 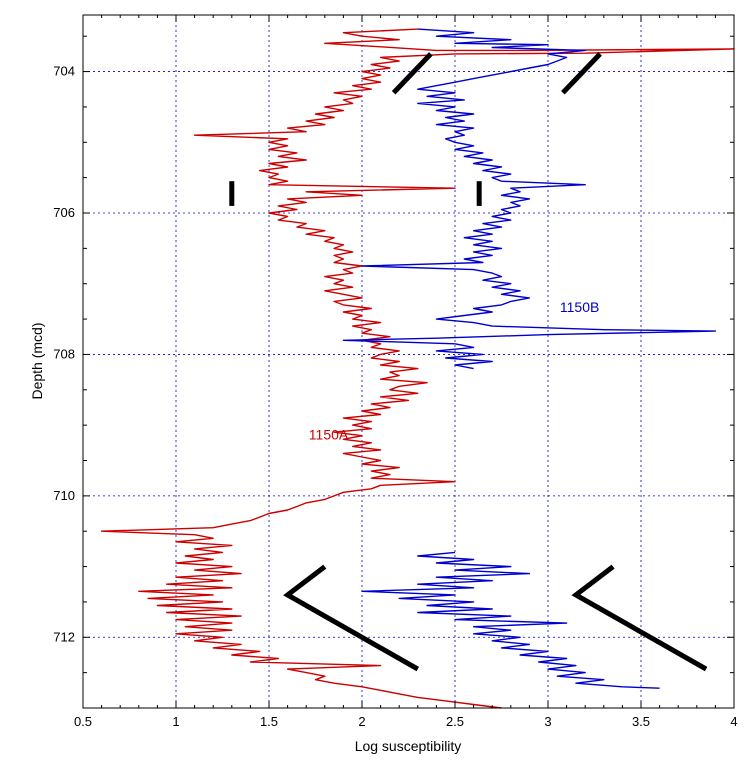 What do you see at coordinates (733, 721) in the screenshot?
I see `x-tick-label: 4` at bounding box center [733, 721].